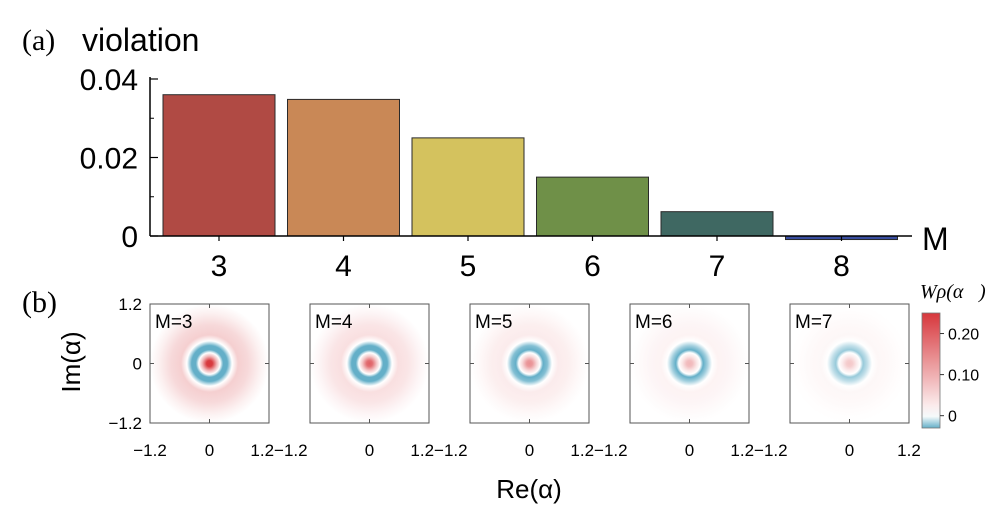 The width and height of the screenshot is (997, 512). What do you see at coordinates (963, 335) in the screenshot?
I see `colorbar-tick-label: 0.20` at bounding box center [963, 335].